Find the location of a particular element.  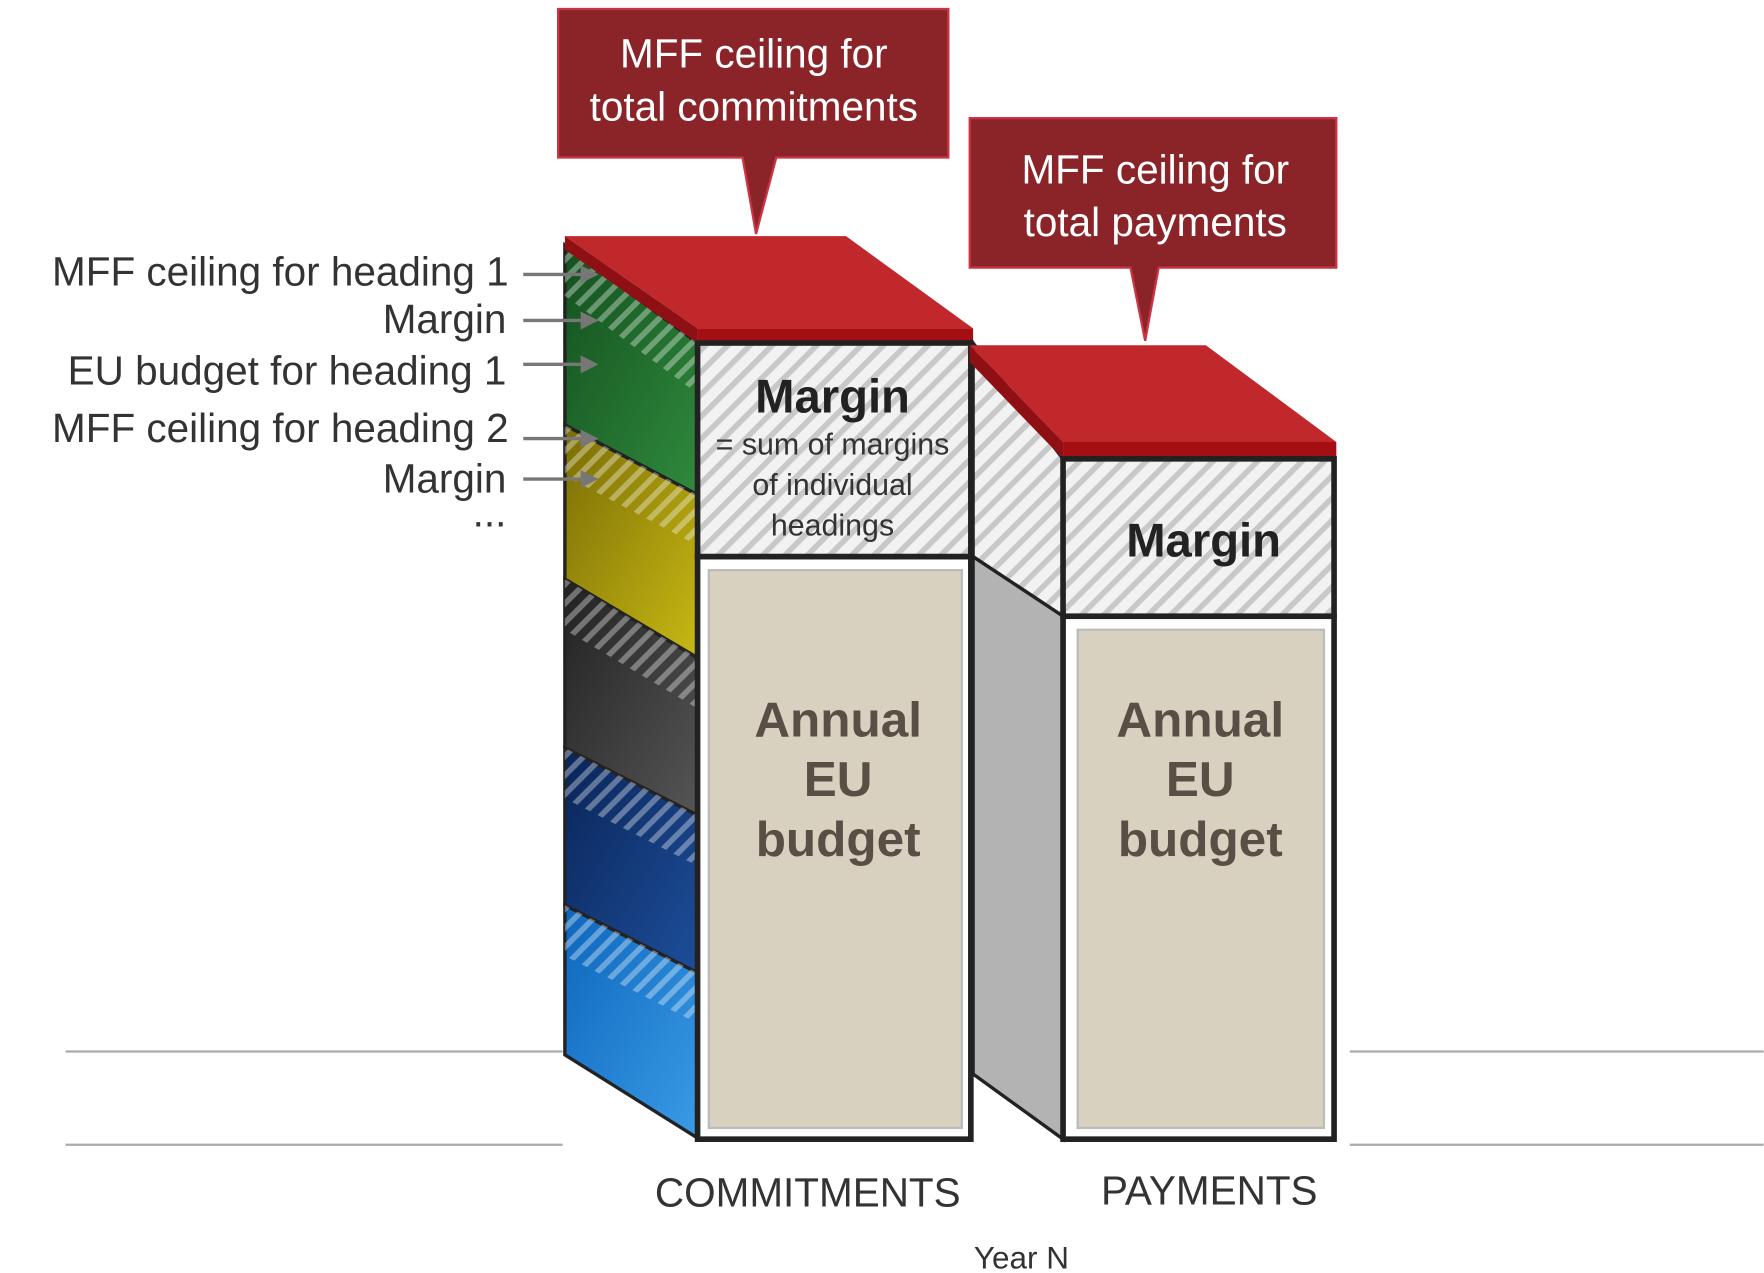

callout-text: total commitments is located at coordinates (754, 106).